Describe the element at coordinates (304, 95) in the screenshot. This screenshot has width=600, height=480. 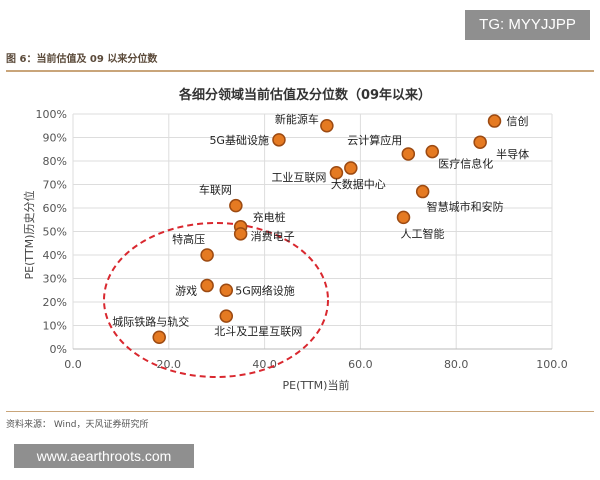
I see `chart-title: 各细分领域当前估值及分位数（09年以来）` at that location.